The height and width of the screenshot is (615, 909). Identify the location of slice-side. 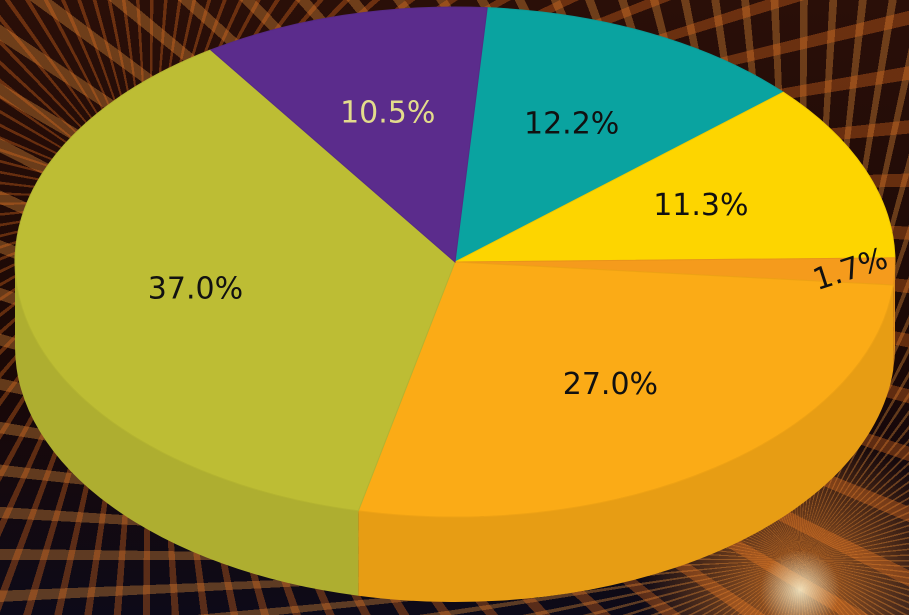
(894, 316).